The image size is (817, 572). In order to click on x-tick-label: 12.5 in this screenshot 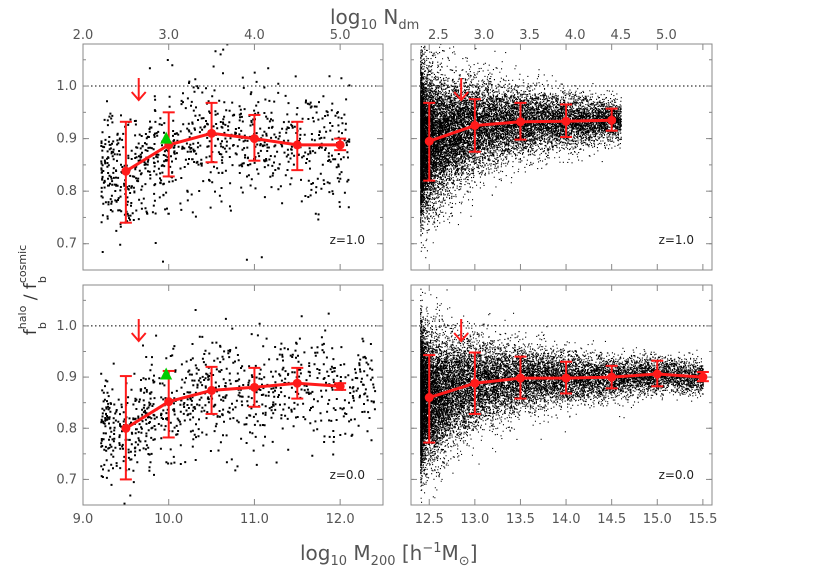, I will do `click(429, 519)`.